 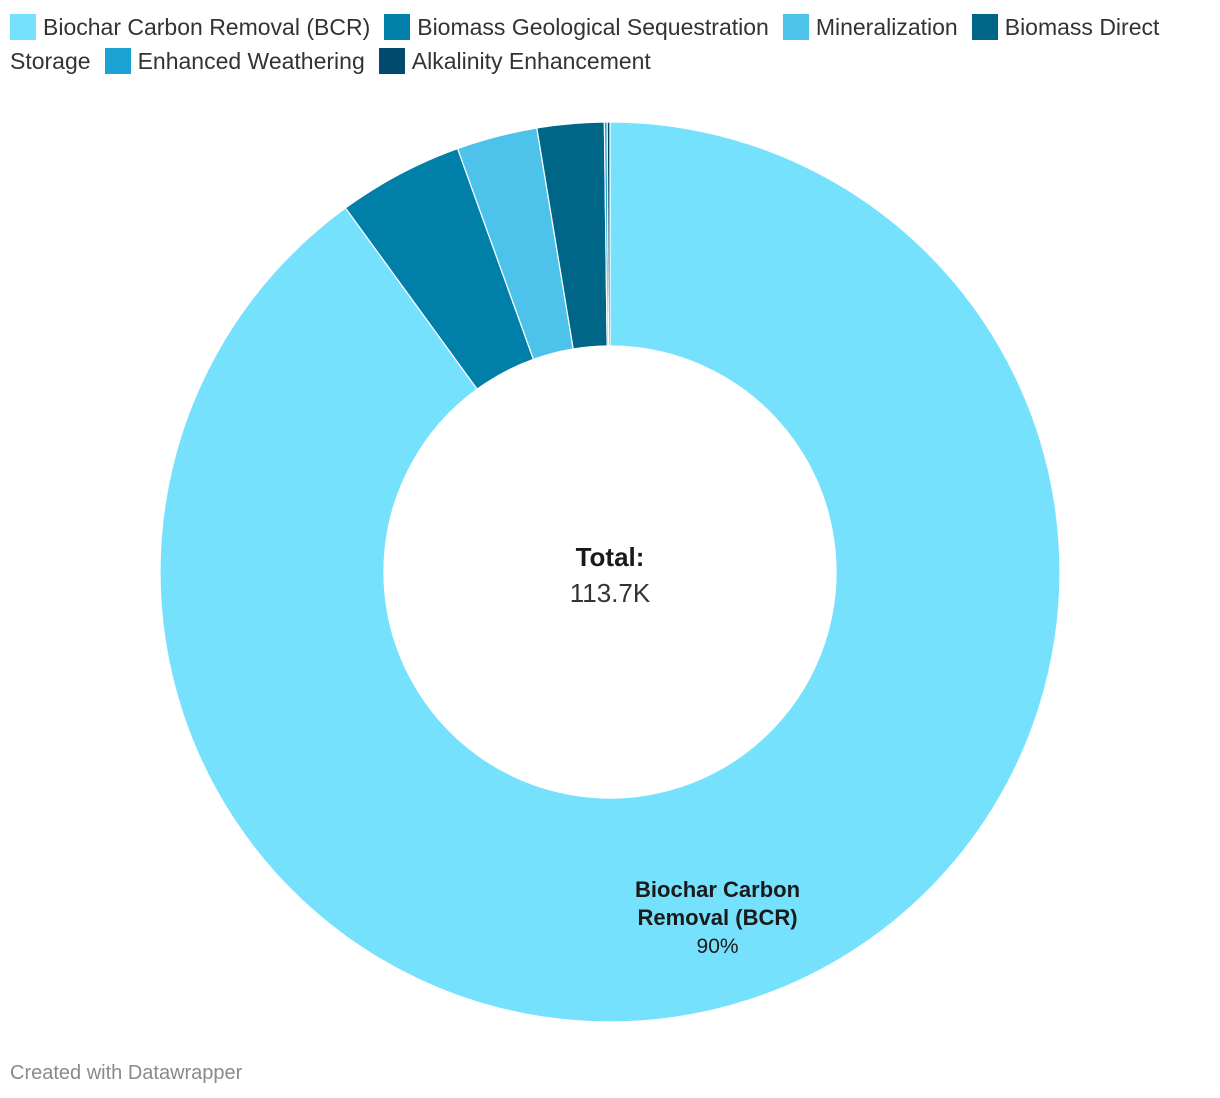 I want to click on legend-item: Enhanced Weathering, so click(x=234, y=61).